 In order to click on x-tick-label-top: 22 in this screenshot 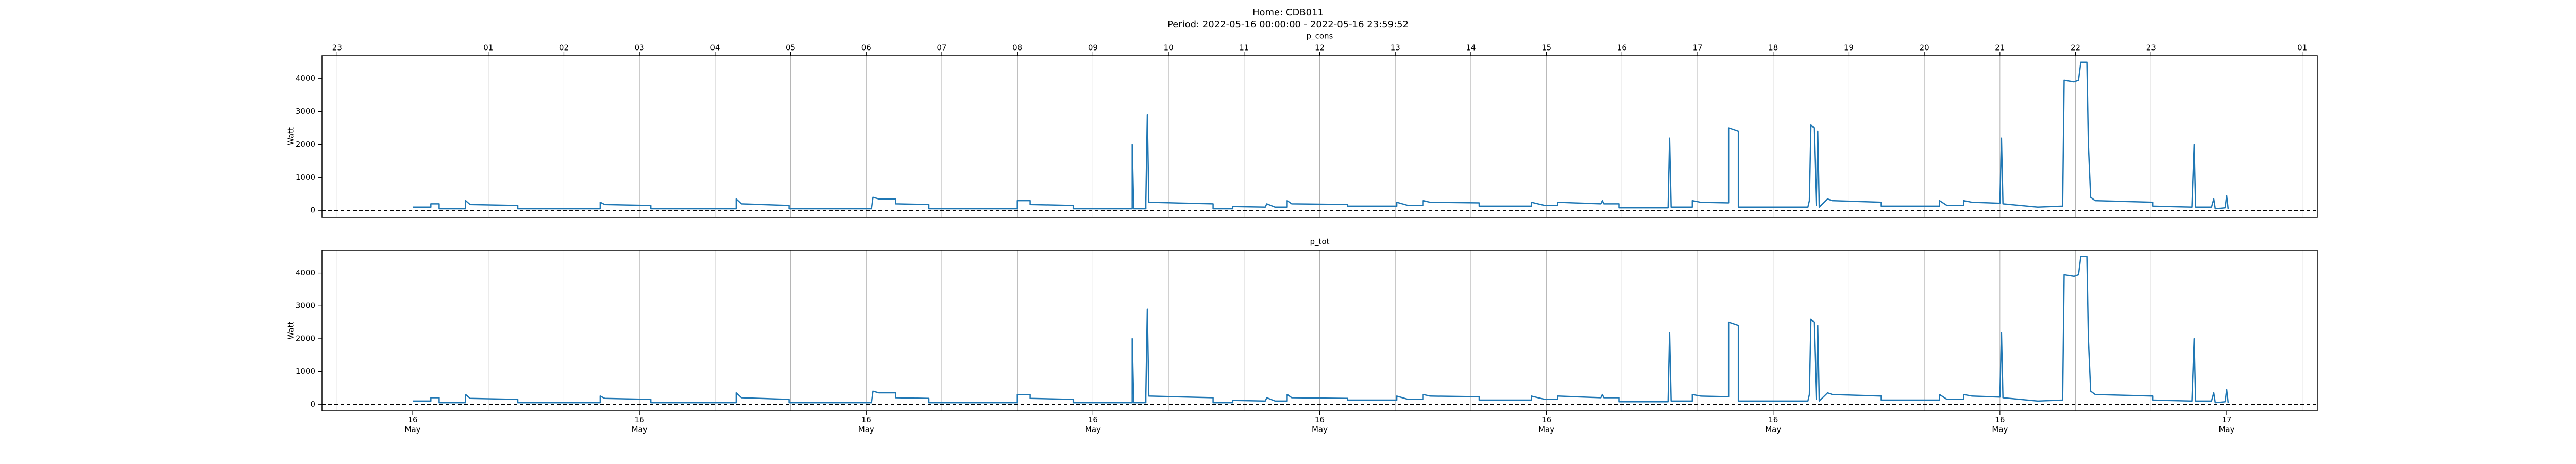, I will do `click(2075, 48)`.